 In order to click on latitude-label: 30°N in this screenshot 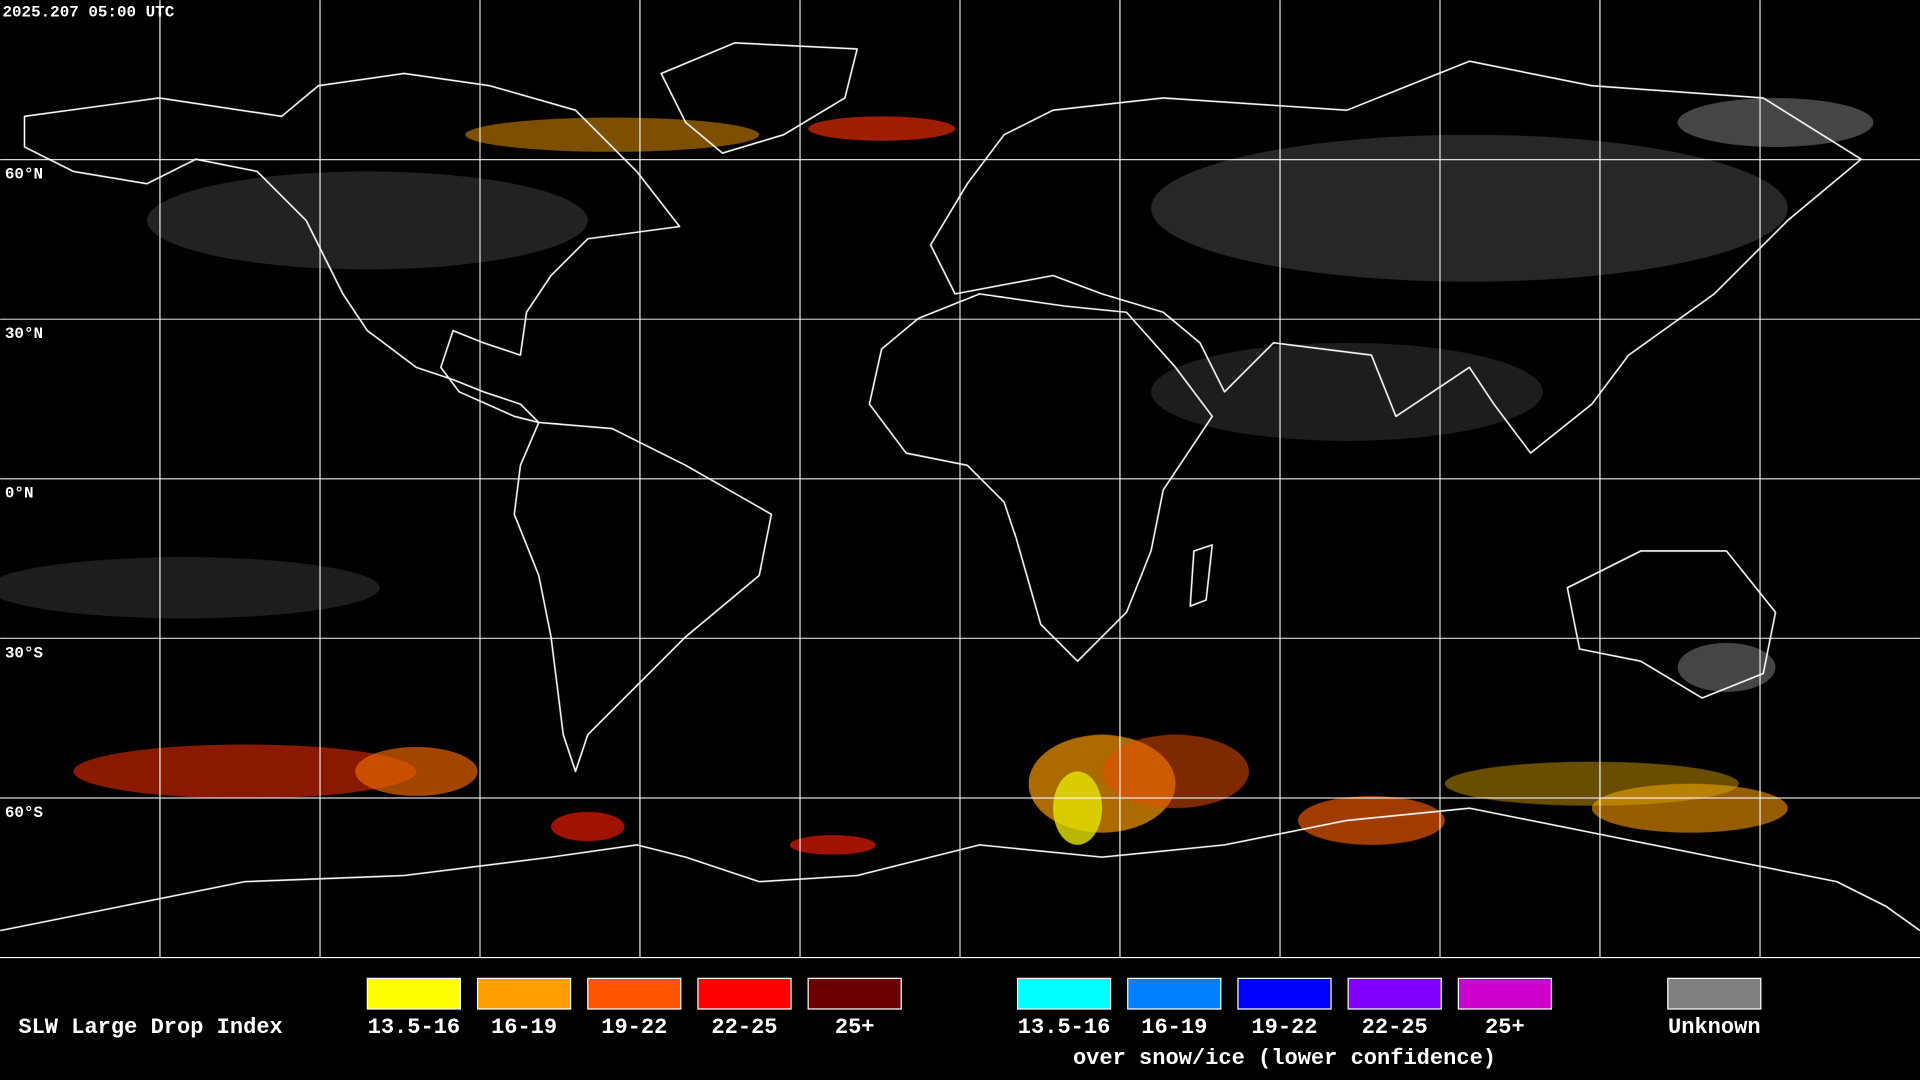, I will do `click(24, 334)`.